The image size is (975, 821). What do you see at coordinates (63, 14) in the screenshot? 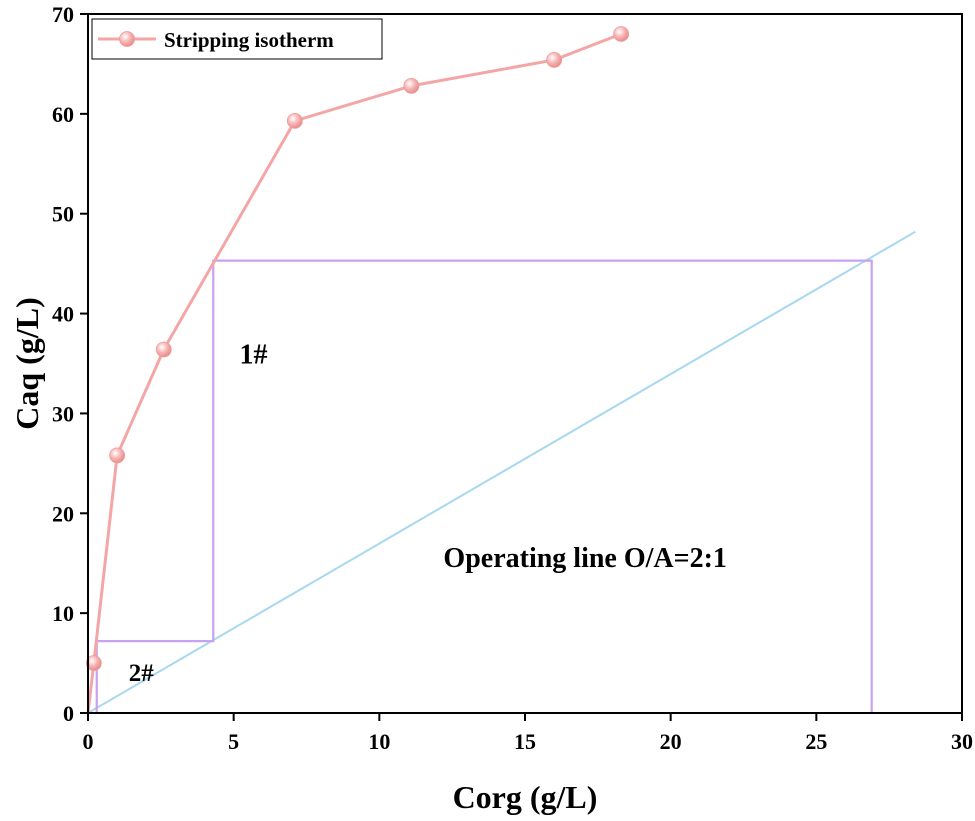
I see `y-tick-label: 70` at bounding box center [63, 14].